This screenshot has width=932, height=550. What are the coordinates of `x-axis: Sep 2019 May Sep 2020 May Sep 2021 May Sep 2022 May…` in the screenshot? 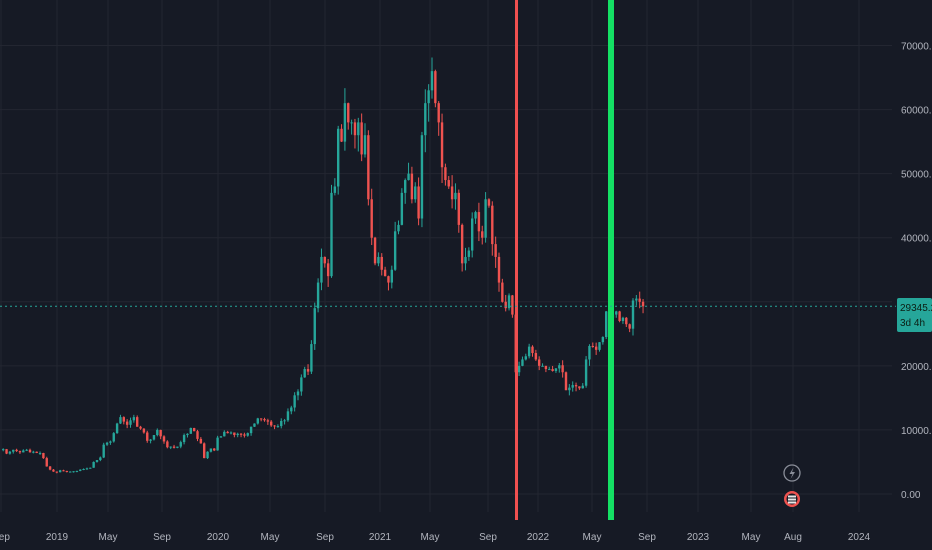 It's located at (435, 537).